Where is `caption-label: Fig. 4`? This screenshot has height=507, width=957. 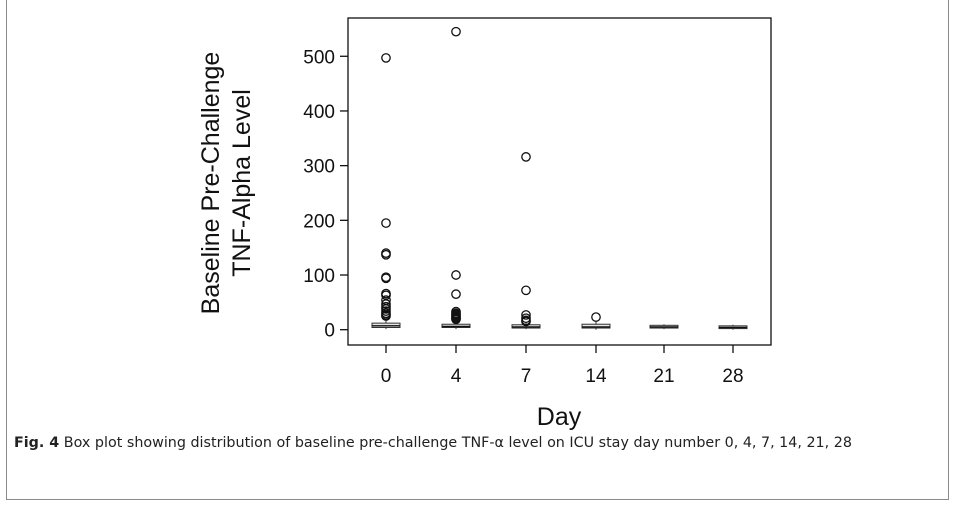 caption-label: Fig. 4 is located at coordinates (37, 443).